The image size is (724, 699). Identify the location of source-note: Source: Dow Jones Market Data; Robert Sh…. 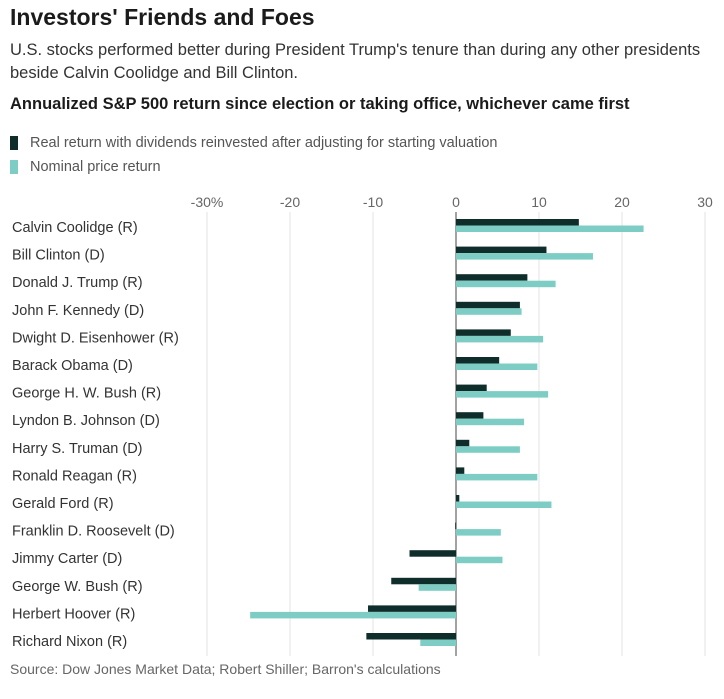
(225, 669).